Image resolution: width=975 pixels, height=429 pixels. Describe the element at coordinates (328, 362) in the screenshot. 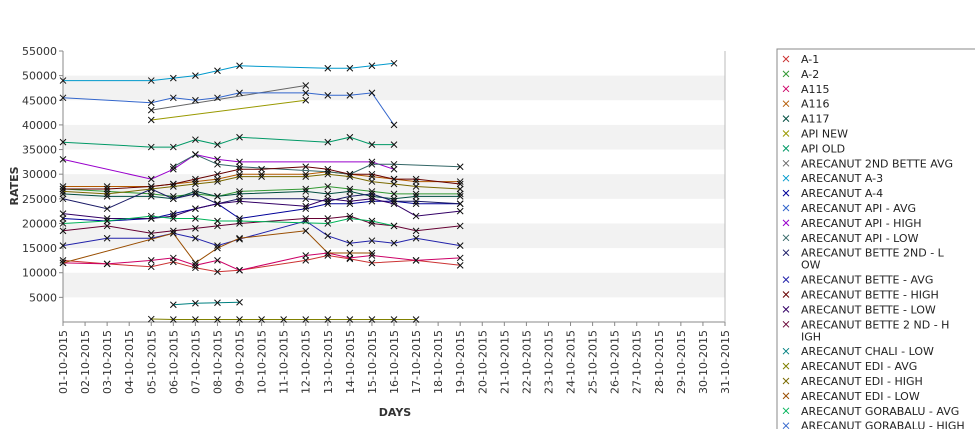

I see `x-tick-label: 13-10-2015` at that location.